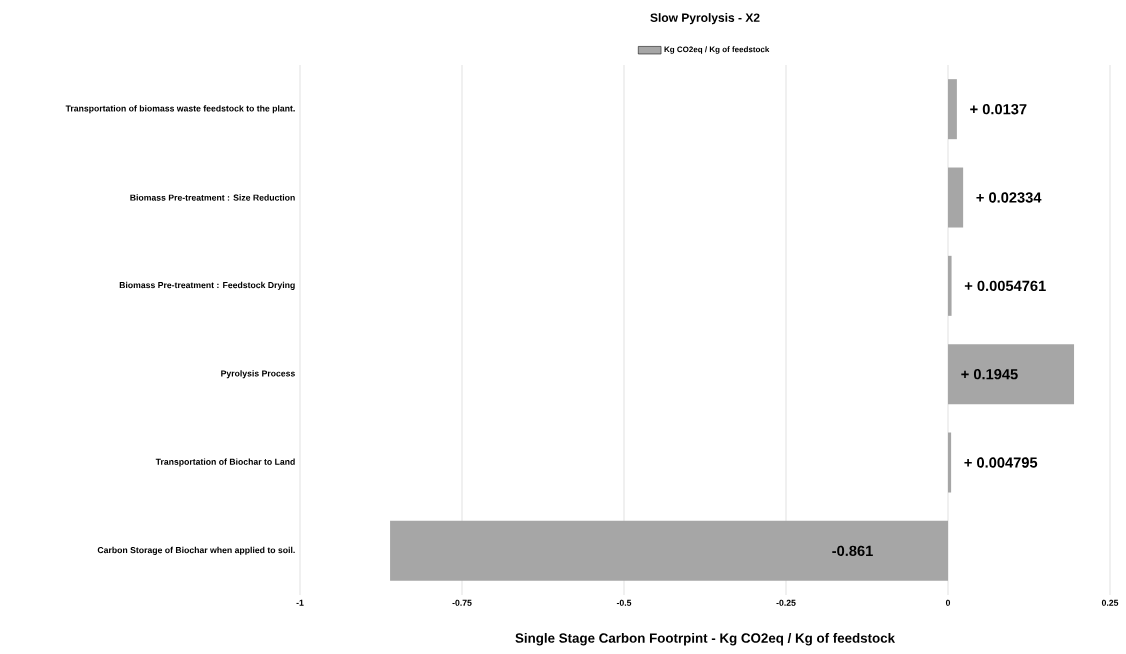  I want to click on data-label: + 0.0137, so click(998, 109).